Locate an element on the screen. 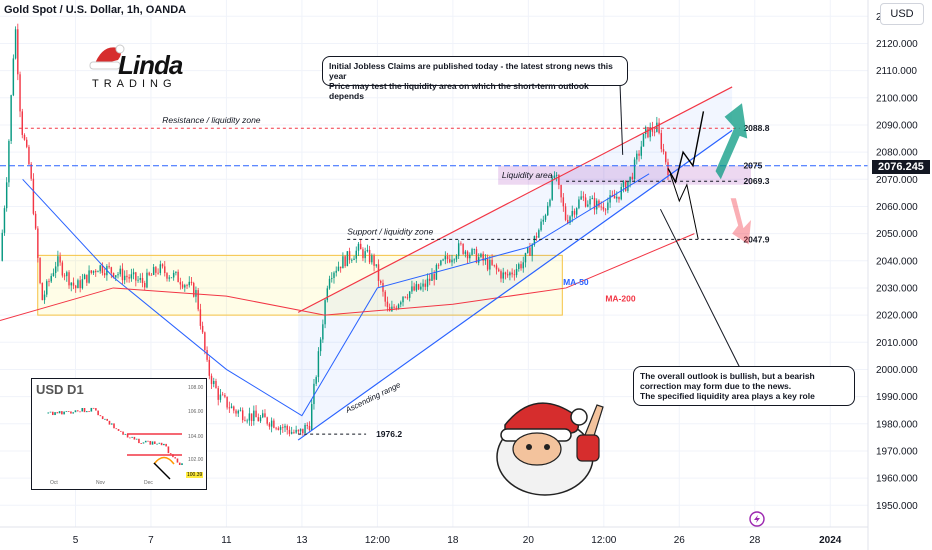 The width and height of the screenshot is (932, 550). y-tick-label: 2110.000 is located at coordinates (896, 71).